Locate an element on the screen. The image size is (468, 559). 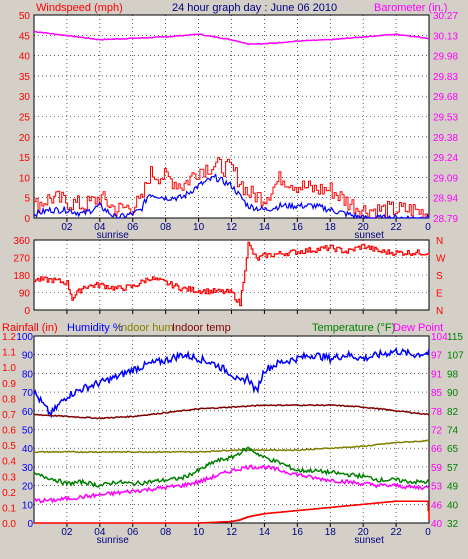
temperature-tick-label: 90 is located at coordinates (453, 393).